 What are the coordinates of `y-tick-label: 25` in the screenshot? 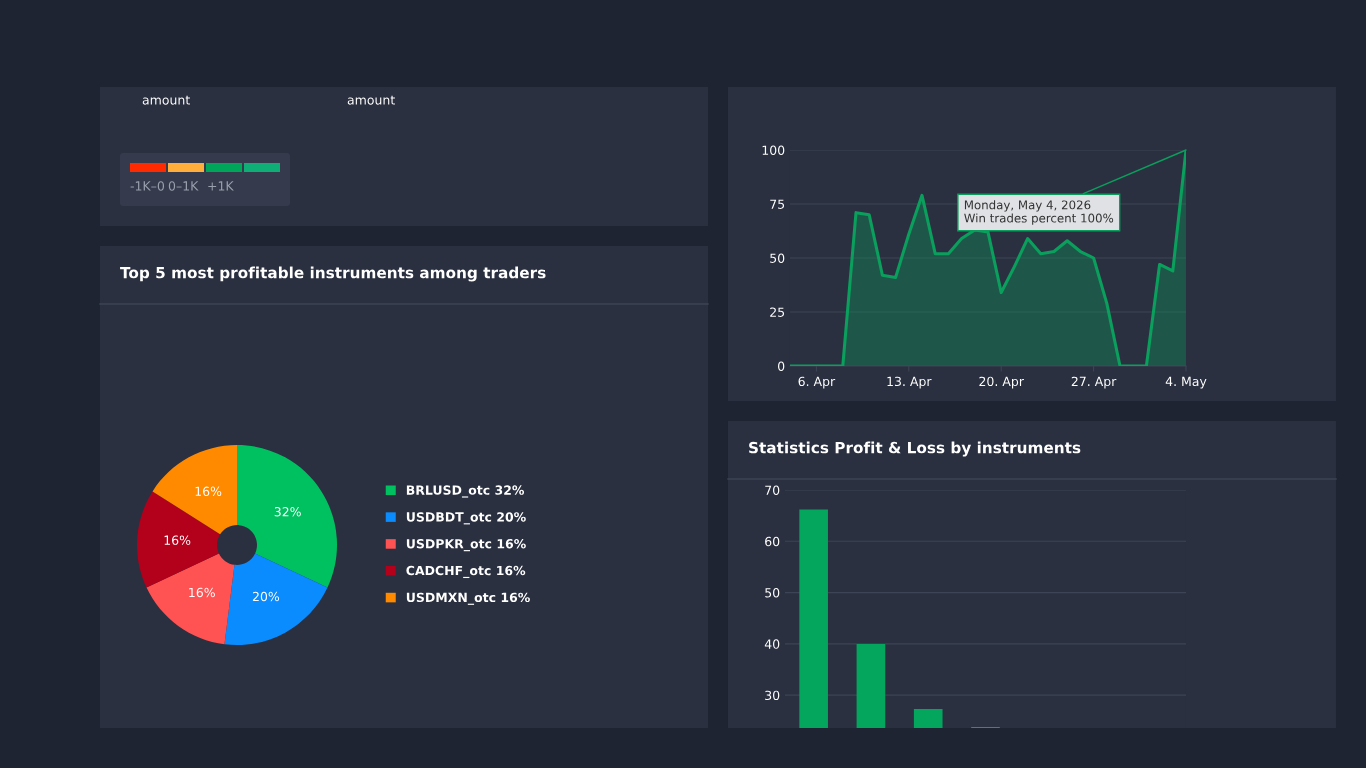 It's located at (777, 312).